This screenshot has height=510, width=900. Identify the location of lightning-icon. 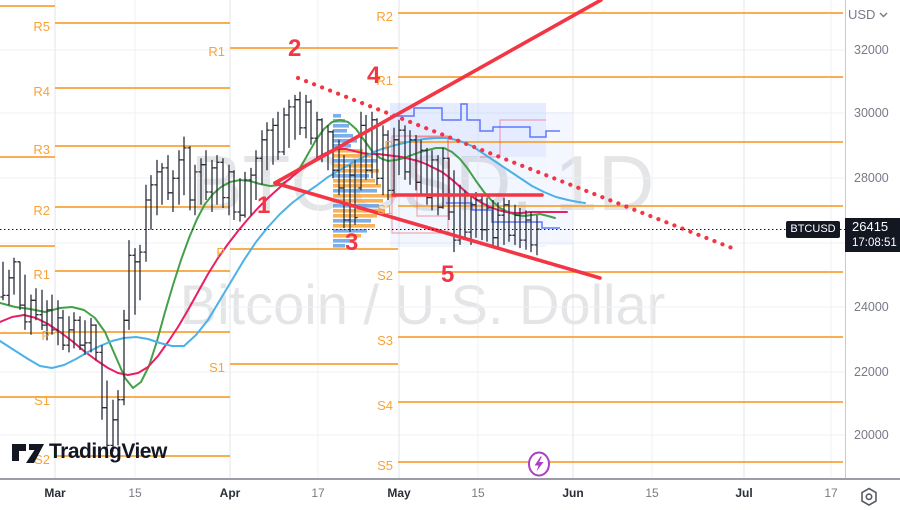
(539, 464).